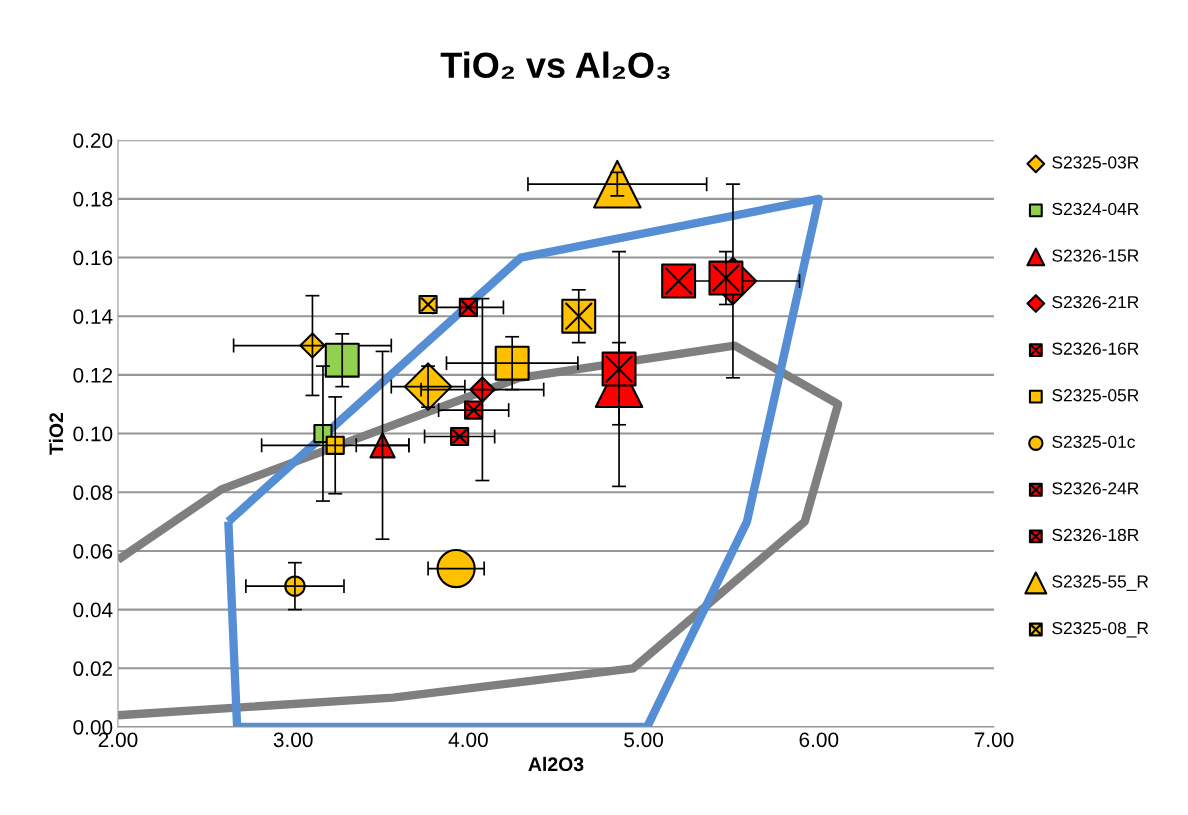 This screenshot has width=1188, height=815. I want to click on legend-label: S2326-16R, so click(1095, 348).